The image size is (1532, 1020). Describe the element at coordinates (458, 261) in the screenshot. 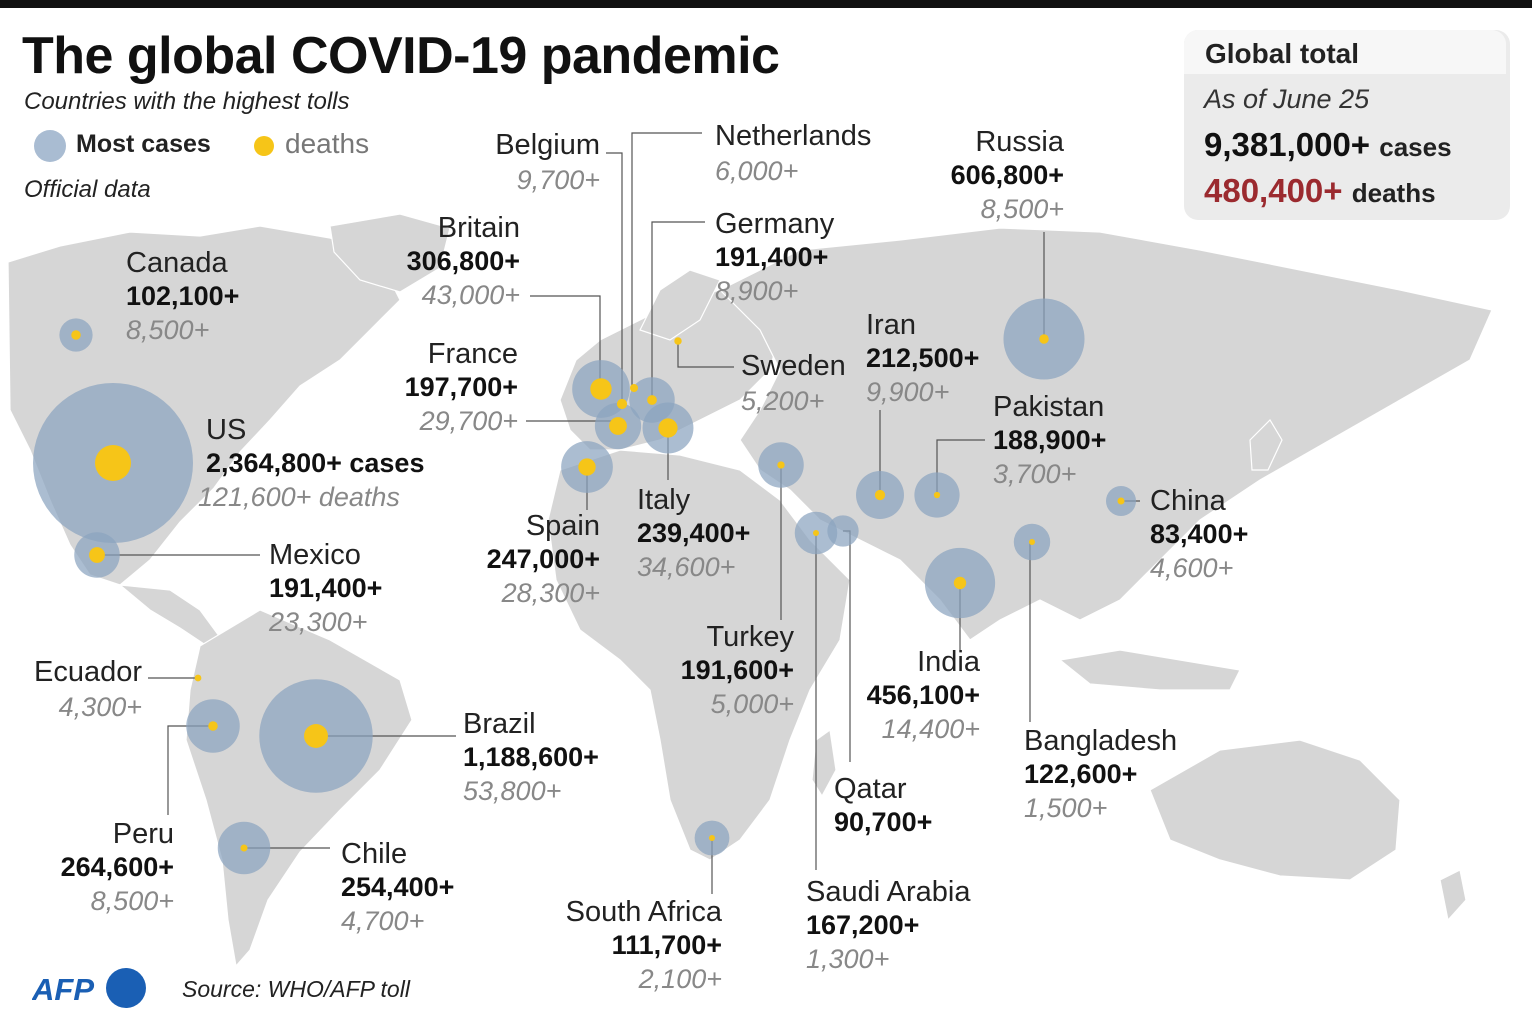

I see `label-britain: Britain 306,800+ 43,000+` at that location.